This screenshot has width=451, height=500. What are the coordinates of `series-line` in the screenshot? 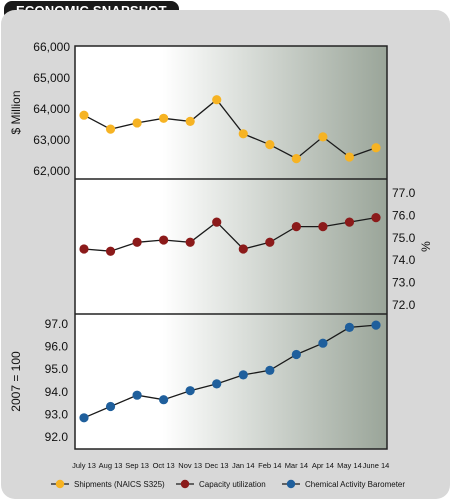 It's located at (230, 371).